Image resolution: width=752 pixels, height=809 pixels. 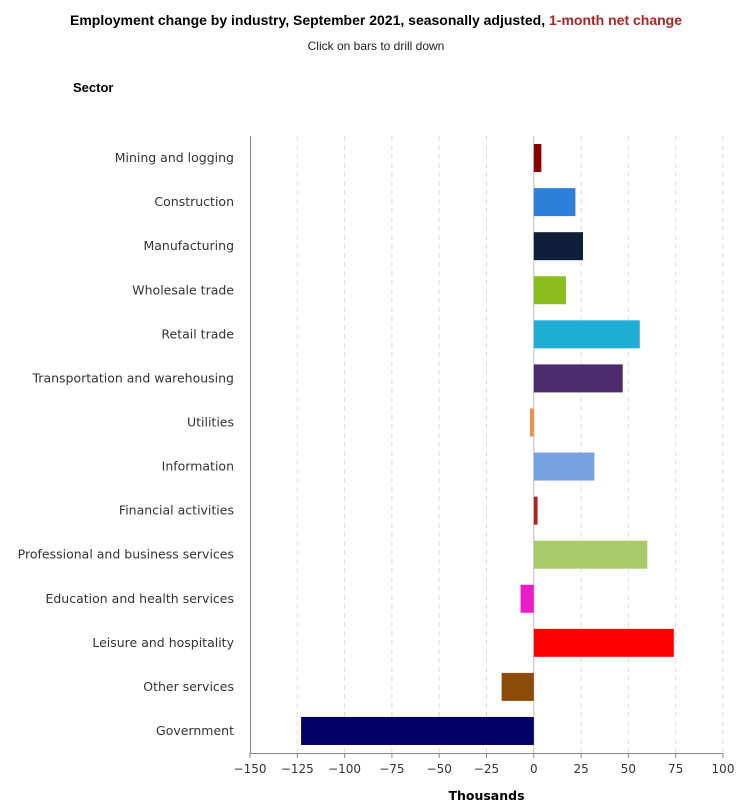 What do you see at coordinates (126, 554) in the screenshot?
I see `category-label: Professional and business services` at bounding box center [126, 554].